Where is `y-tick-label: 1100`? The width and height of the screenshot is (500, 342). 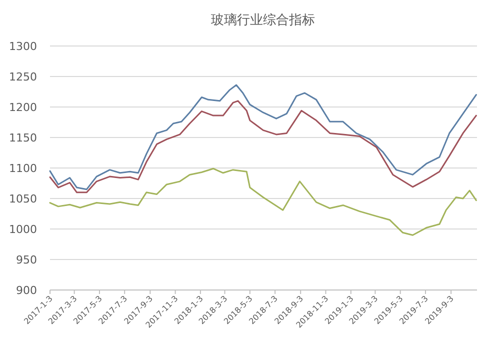
y-tick-label: 1100 is located at coordinates (23, 168).